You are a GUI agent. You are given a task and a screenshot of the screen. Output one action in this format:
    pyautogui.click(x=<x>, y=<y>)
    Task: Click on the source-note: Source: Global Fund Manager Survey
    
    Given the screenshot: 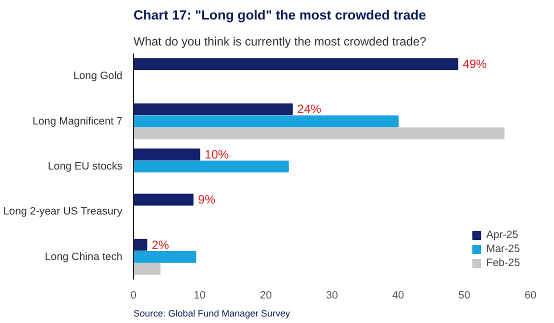 What is the action you would take?
    pyautogui.click(x=212, y=313)
    